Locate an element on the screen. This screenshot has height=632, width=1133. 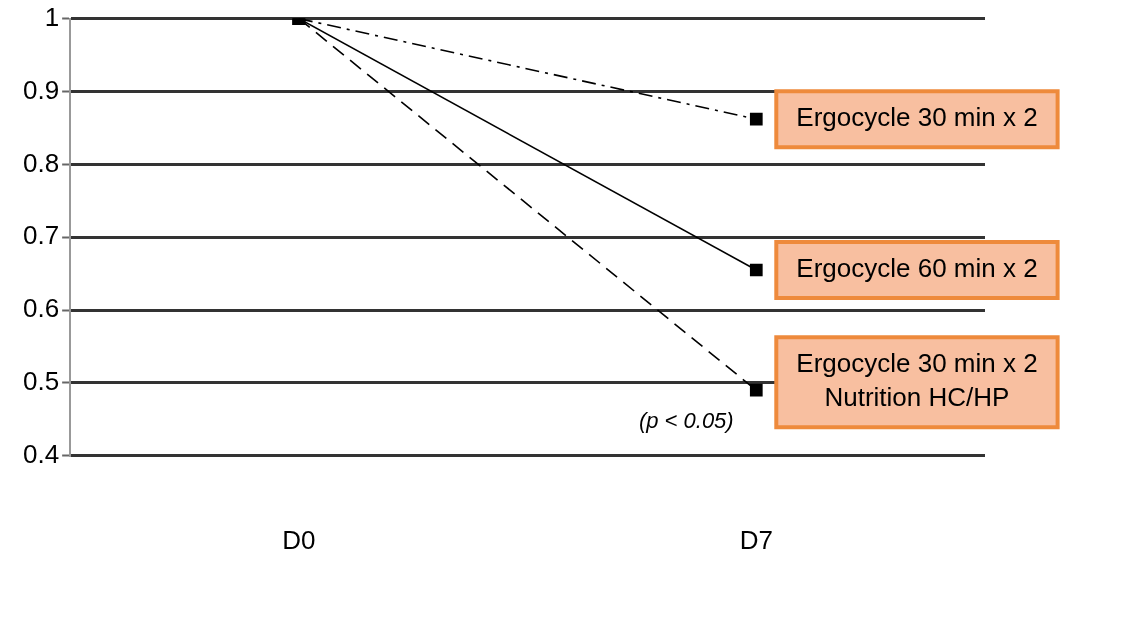
series-label: Ergocycle 30 min x 2 Nutrition HC/HP is located at coordinates (917, 380).